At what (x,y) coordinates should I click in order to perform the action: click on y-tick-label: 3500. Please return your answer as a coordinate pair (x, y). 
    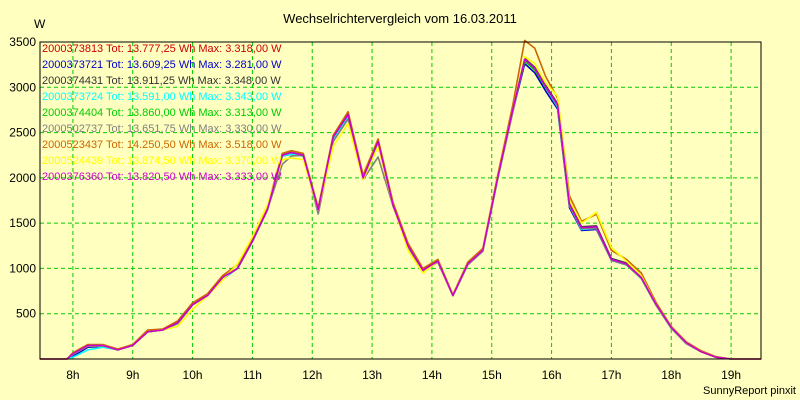
    Looking at the image, I should click on (22, 42).